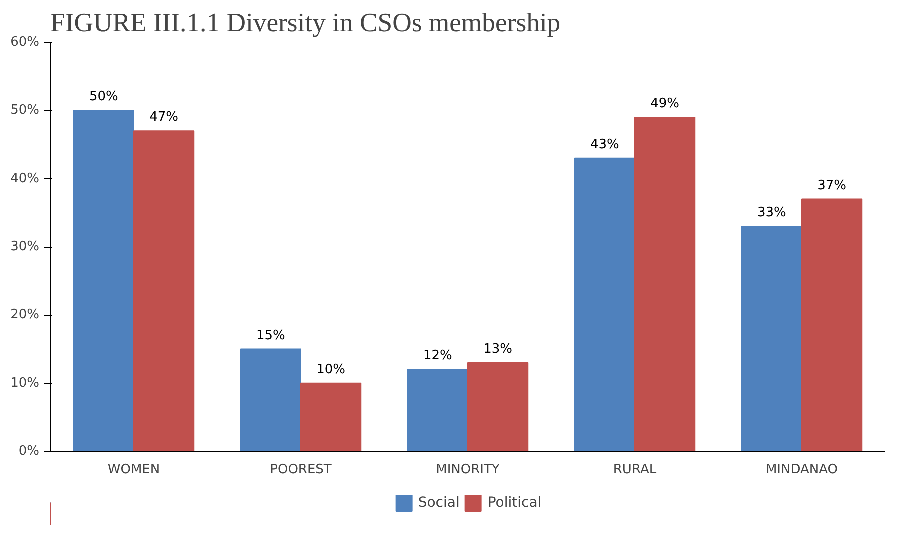 The height and width of the screenshot is (540, 905). What do you see at coordinates (29, 451) in the screenshot?
I see `y-tick-label: 0%` at bounding box center [29, 451].